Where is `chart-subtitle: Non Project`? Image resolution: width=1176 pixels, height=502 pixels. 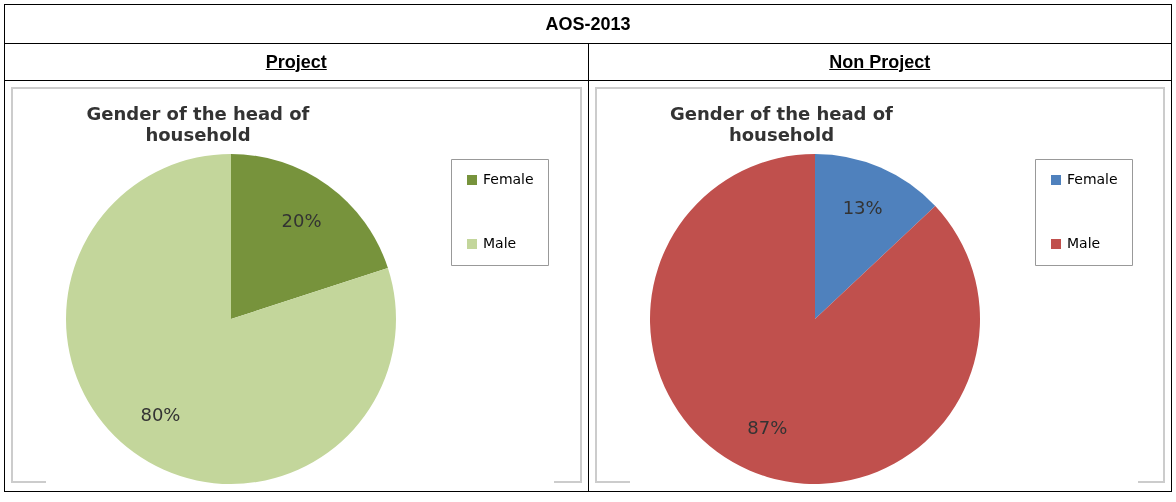 chart-subtitle: Non Project is located at coordinates (880, 62).